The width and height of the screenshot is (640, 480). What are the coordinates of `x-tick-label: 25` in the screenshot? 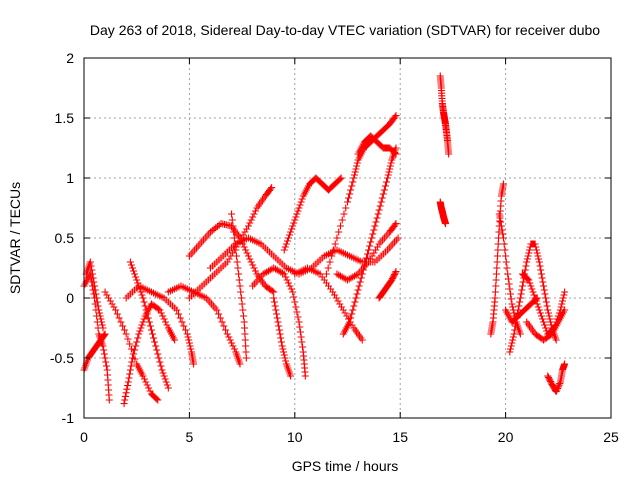 It's located at (611, 437).